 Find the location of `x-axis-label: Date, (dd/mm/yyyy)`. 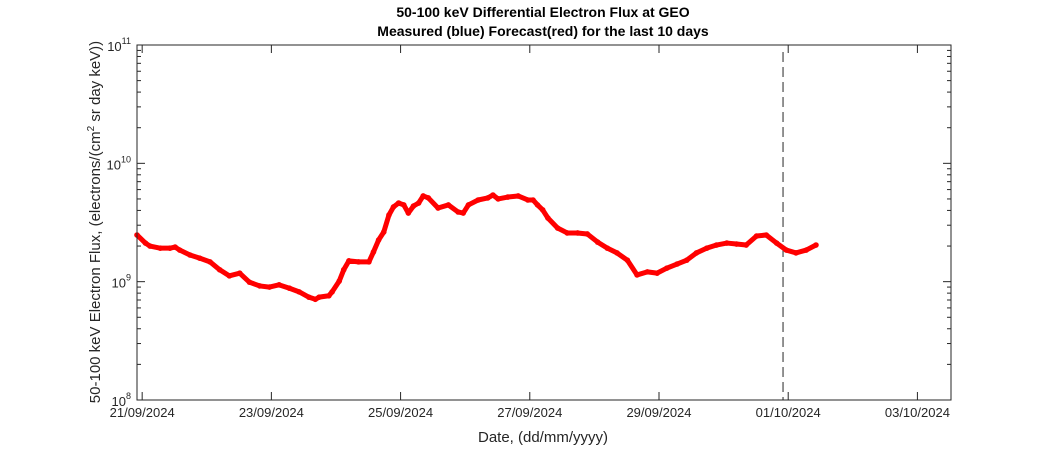

x-axis-label: Date, (dd/mm/yyyy) is located at coordinates (543, 437).